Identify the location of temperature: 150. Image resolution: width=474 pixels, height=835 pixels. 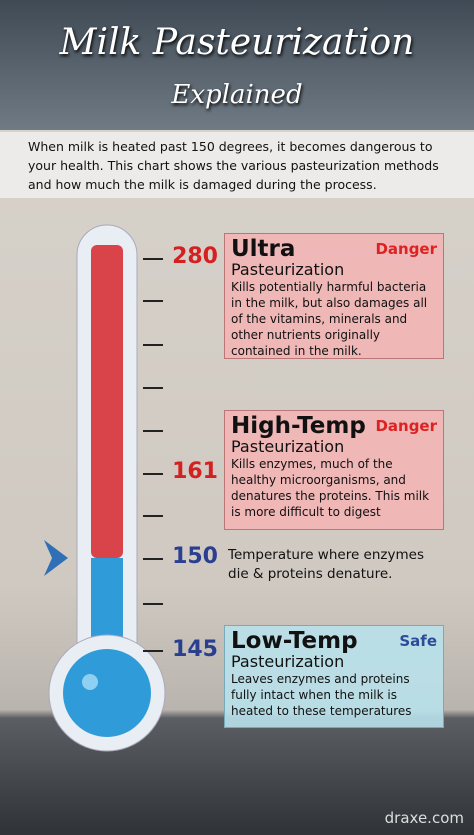
(195, 556).